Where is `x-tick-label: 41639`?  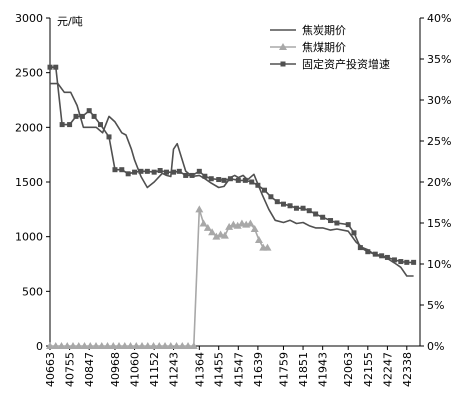
x-tick-label: 41639 is located at coordinates (258, 369).